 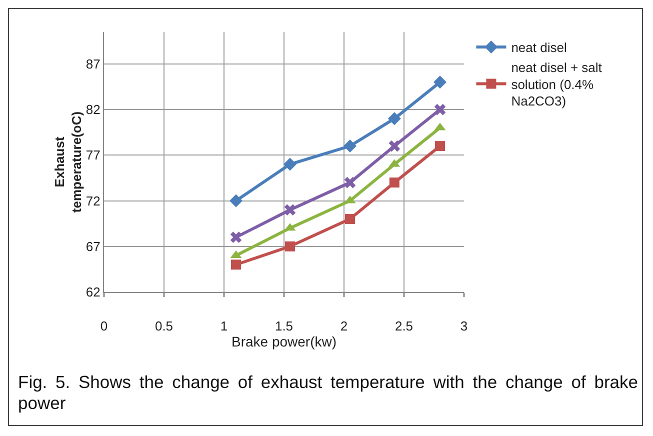 I want to click on legend-label: neat disel, so click(x=539, y=48).